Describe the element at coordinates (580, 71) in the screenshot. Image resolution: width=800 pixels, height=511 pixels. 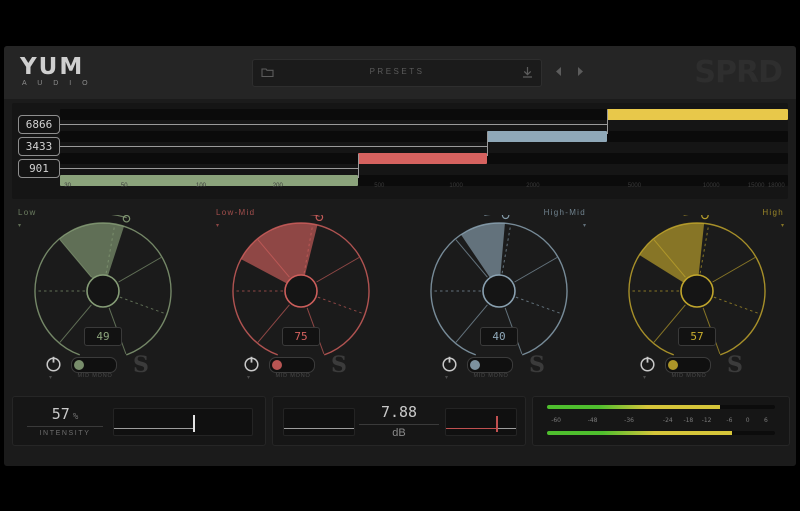
I see `next-preset-icon` at that location.